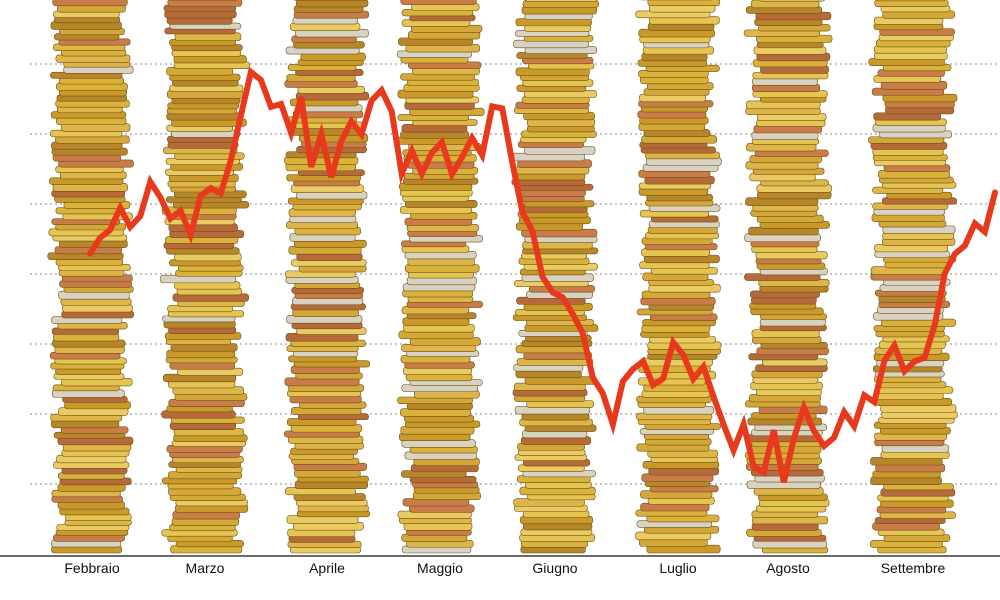 The height and width of the screenshot is (600, 1000). I want to click on coin-stack-luglio, so click(678, 277).